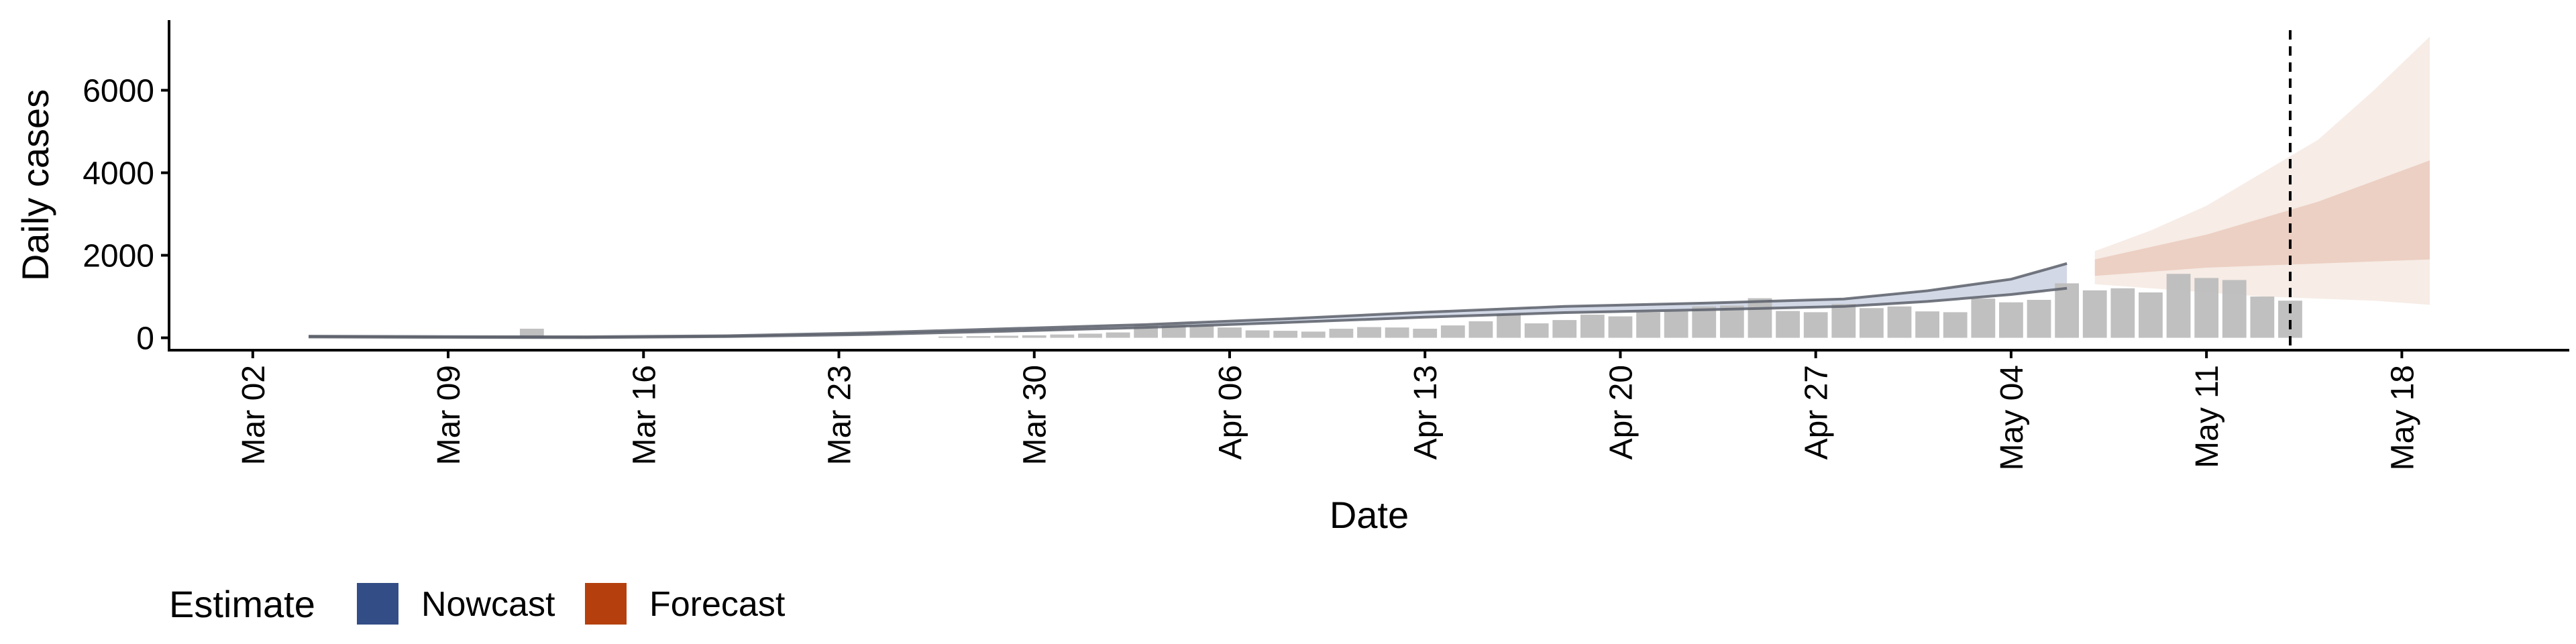 The height and width of the screenshot is (644, 2576). What do you see at coordinates (2207, 416) in the screenshot?
I see `x-tick-label: May 11` at bounding box center [2207, 416].